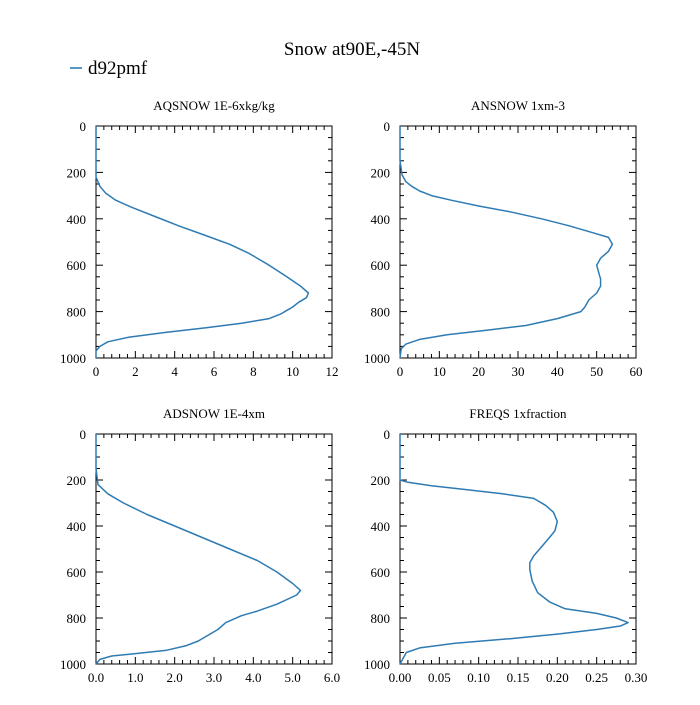 The image size is (700, 705). I want to click on legend: d92pmf, so click(109, 68).